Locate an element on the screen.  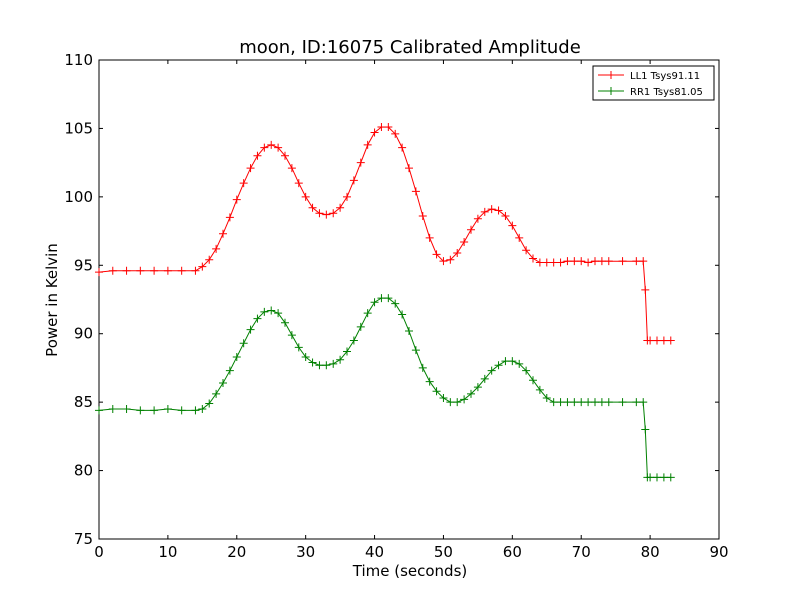
x-tick-label: 80 is located at coordinates (650, 552).